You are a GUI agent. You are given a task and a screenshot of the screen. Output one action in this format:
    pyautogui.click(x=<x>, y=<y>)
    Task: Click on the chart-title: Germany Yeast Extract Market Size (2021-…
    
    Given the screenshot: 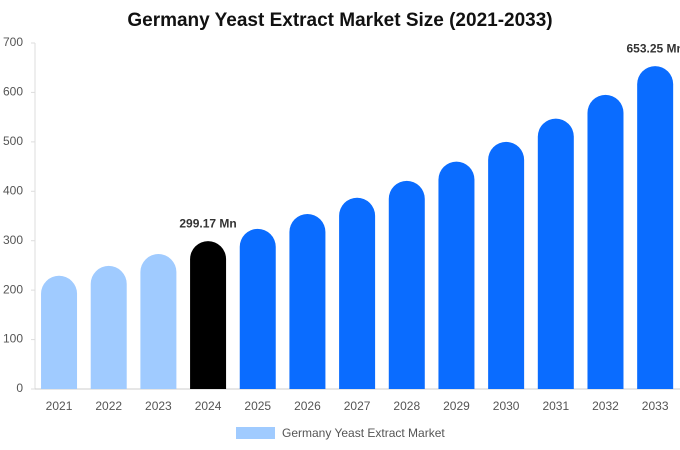 What is the action you would take?
    pyautogui.click(x=339, y=20)
    